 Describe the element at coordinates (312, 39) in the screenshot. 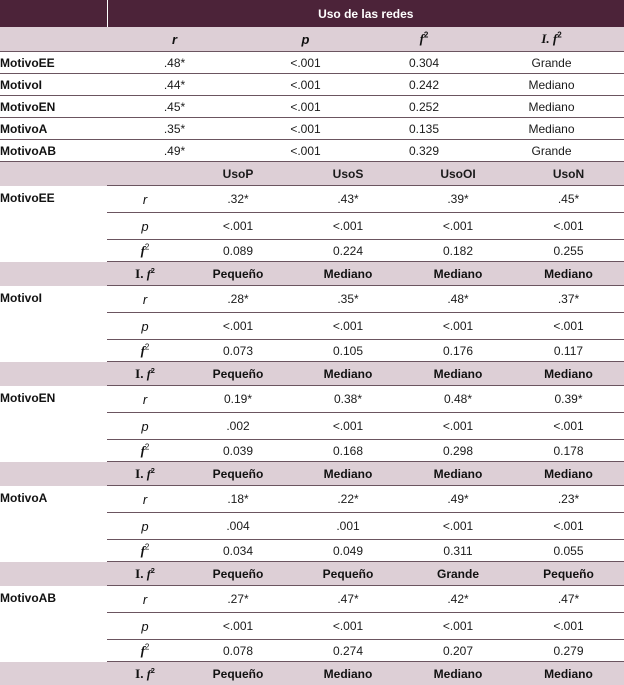

I see `top-column-header-row: r p f2 I. f2` at that location.